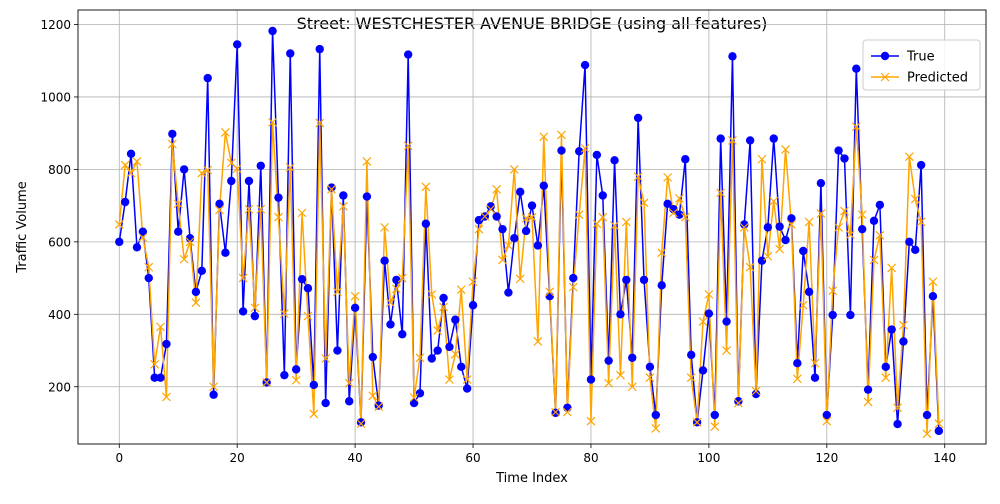 The height and width of the screenshot is (504, 1000). What do you see at coordinates (22, 227) in the screenshot?
I see `y-axis-label: Traffic Volume` at bounding box center [22, 227].